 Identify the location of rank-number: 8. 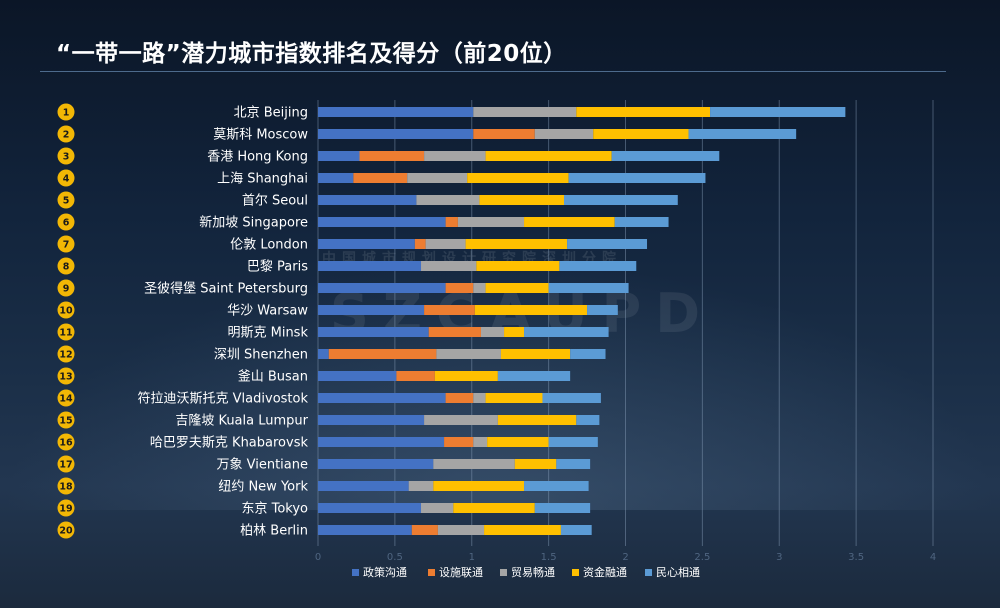
(66, 267).